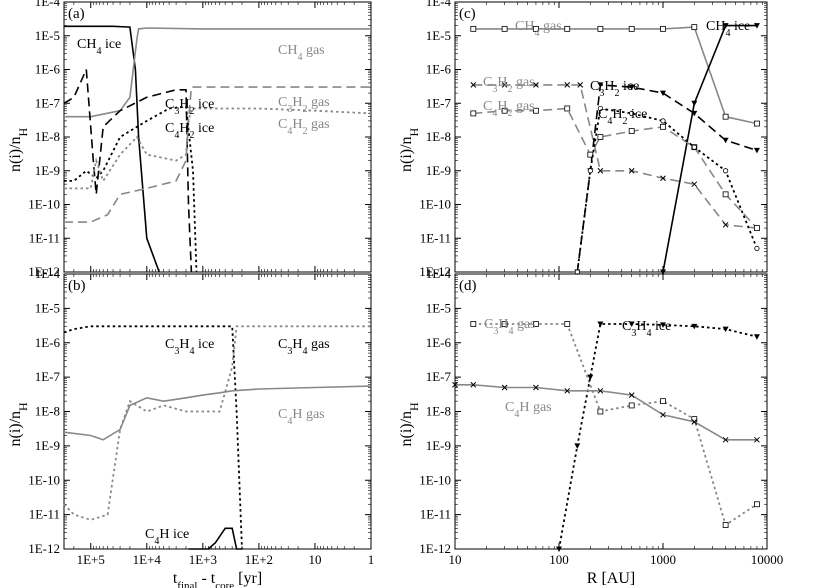  I want to click on series-line-c4h2-ice, so click(667, 190).